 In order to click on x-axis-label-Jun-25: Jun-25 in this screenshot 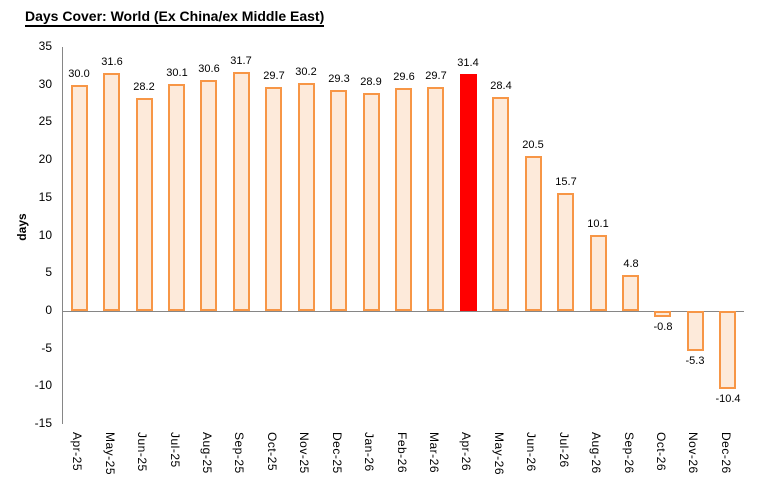, I will do `click(142, 452)`.